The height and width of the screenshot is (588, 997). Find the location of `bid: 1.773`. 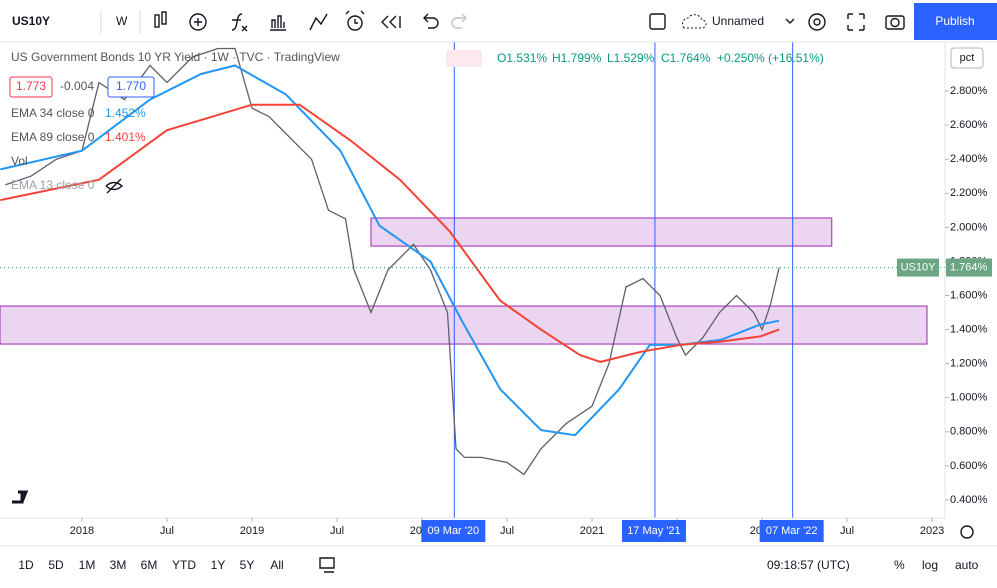

bid: 1.773 is located at coordinates (31, 86).